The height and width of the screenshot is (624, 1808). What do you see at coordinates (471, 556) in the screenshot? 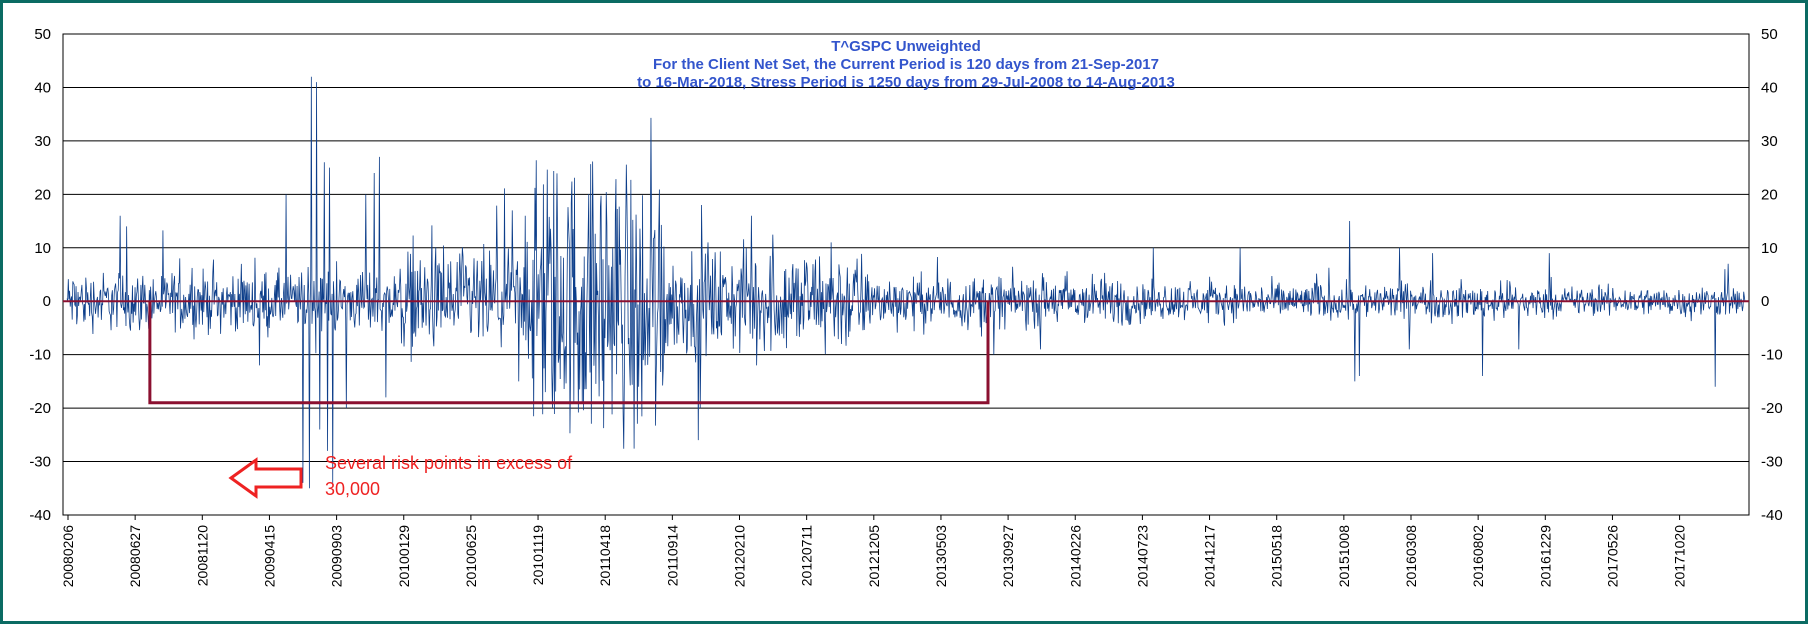
I see `x-tick-label: 20100625` at bounding box center [471, 556].